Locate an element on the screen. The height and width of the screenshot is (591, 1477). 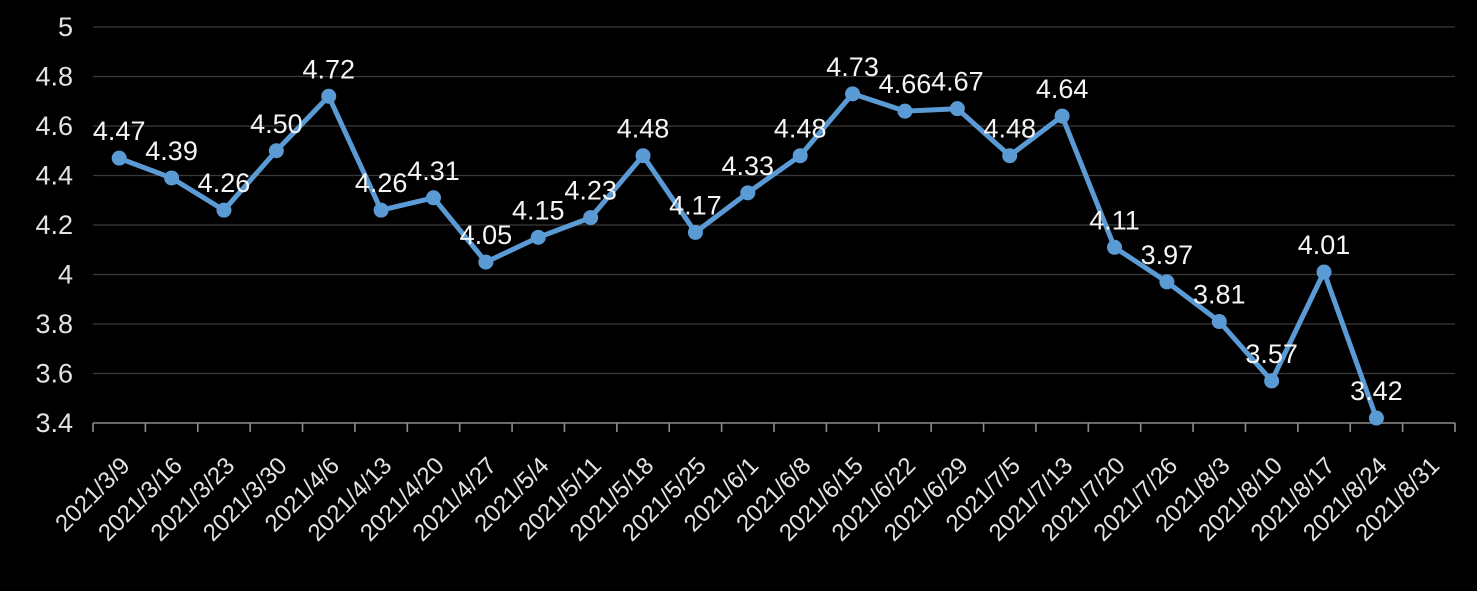
data-label: 3.42 is located at coordinates (1376, 391).